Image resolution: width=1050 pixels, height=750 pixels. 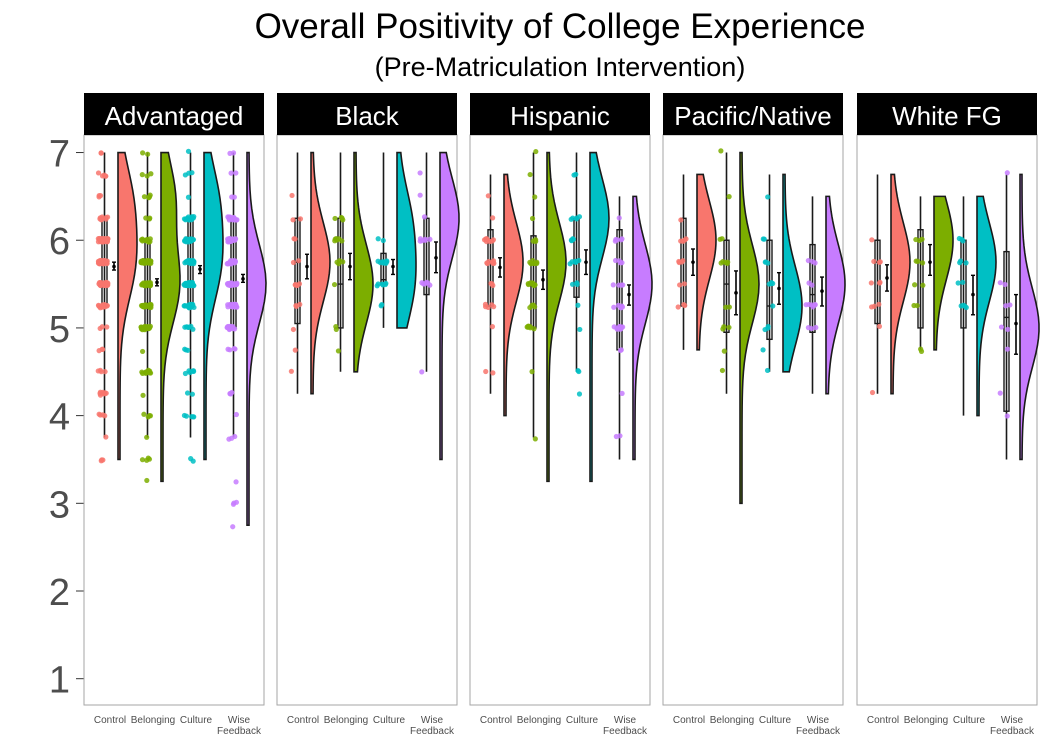 I want to click on y-axis: 1 2 3 4 5 6 7, so click(x=66, y=418).